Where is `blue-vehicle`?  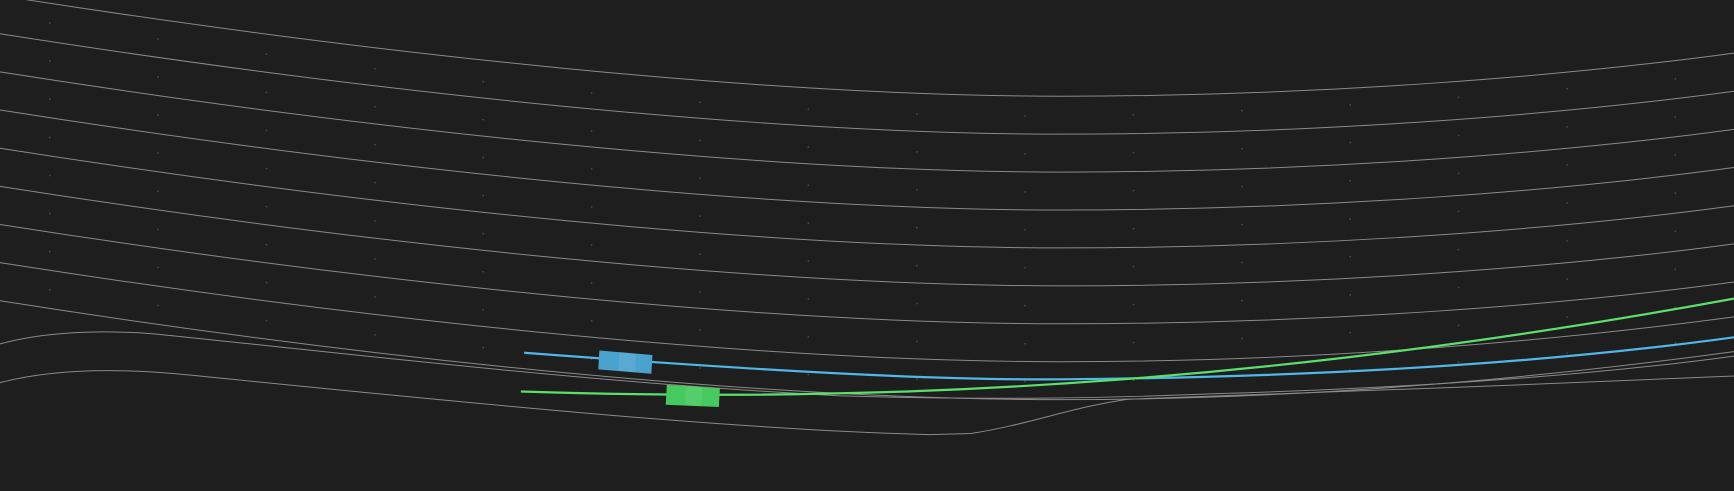 blue-vehicle is located at coordinates (625, 362).